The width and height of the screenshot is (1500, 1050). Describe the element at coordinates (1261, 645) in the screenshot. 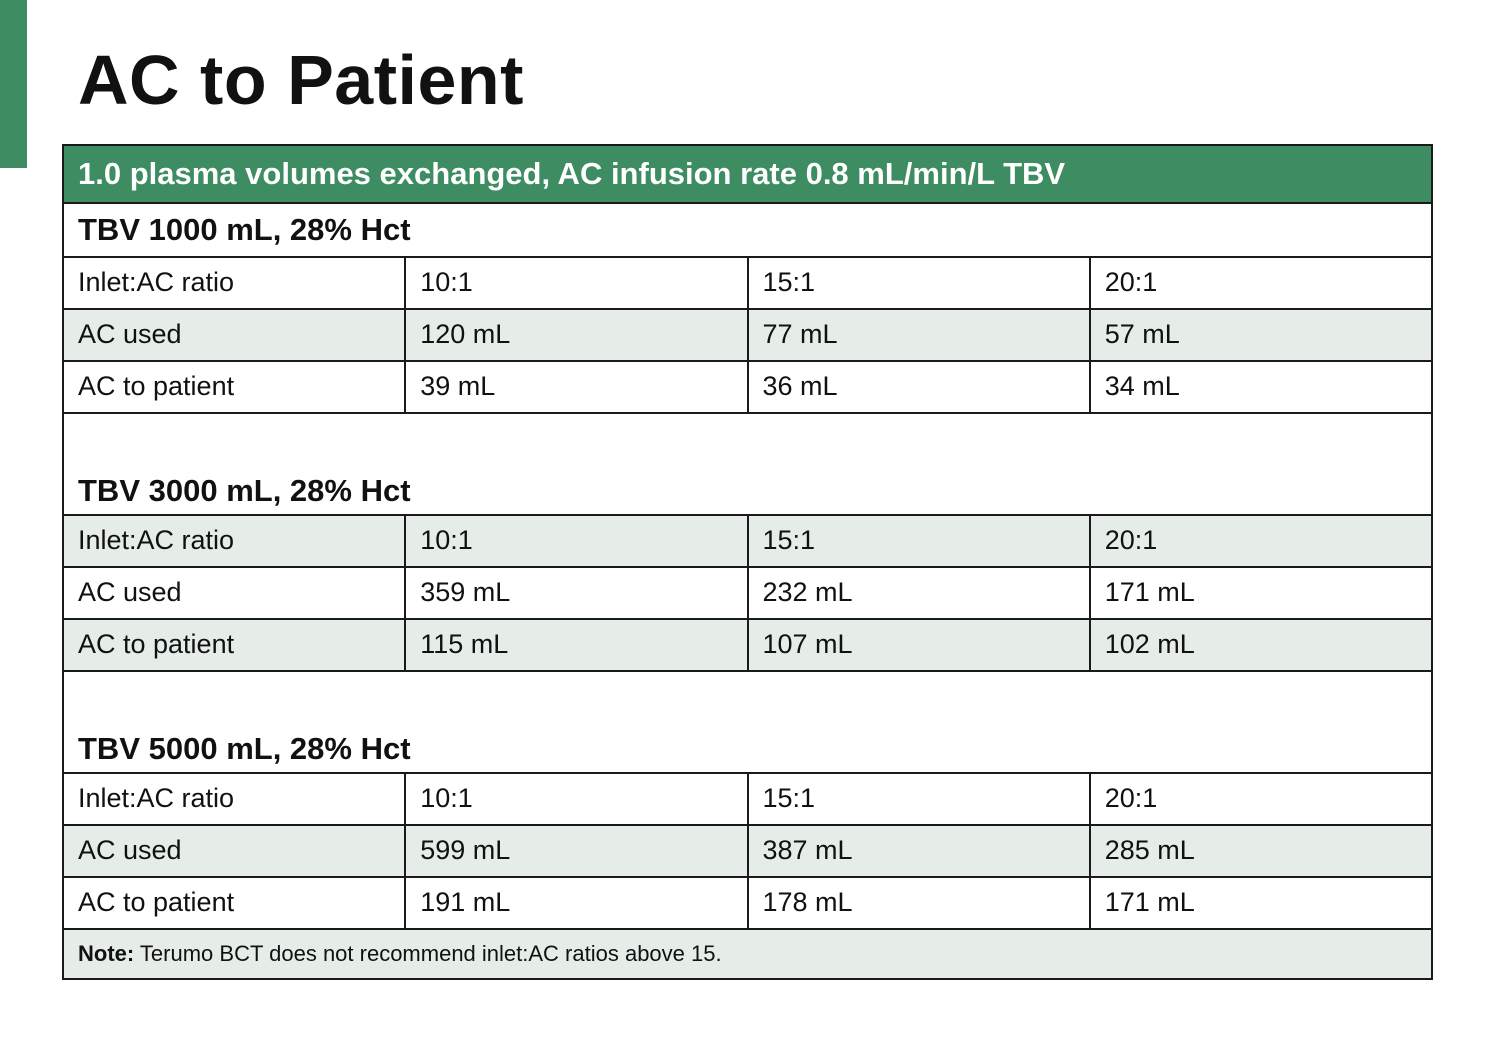

I see `table-cell: 102 mL` at that location.